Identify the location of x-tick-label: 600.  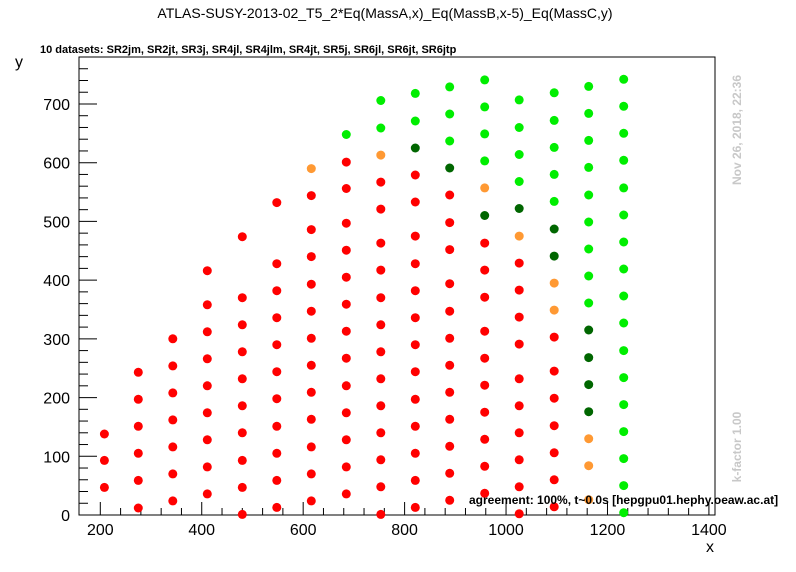
(303, 530).